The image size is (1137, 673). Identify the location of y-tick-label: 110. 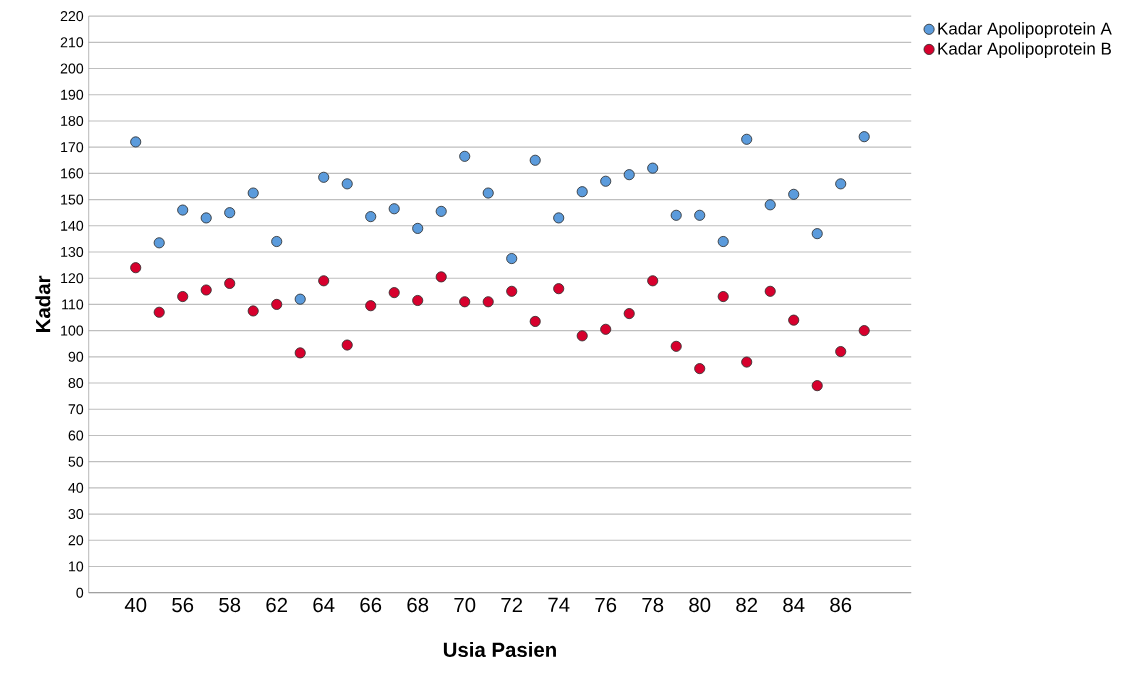
(73, 304).